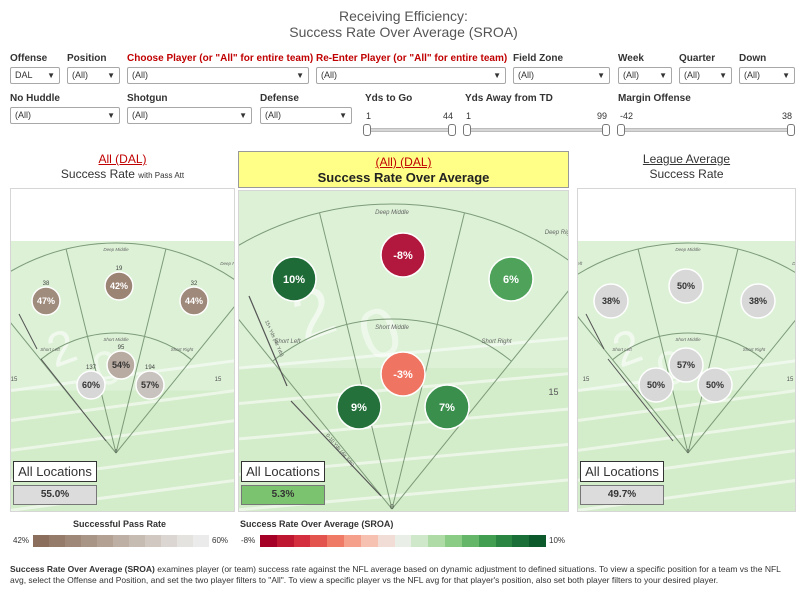 This screenshot has width=807, height=600. I want to click on short-right-label: Short Right, so click(754, 349).